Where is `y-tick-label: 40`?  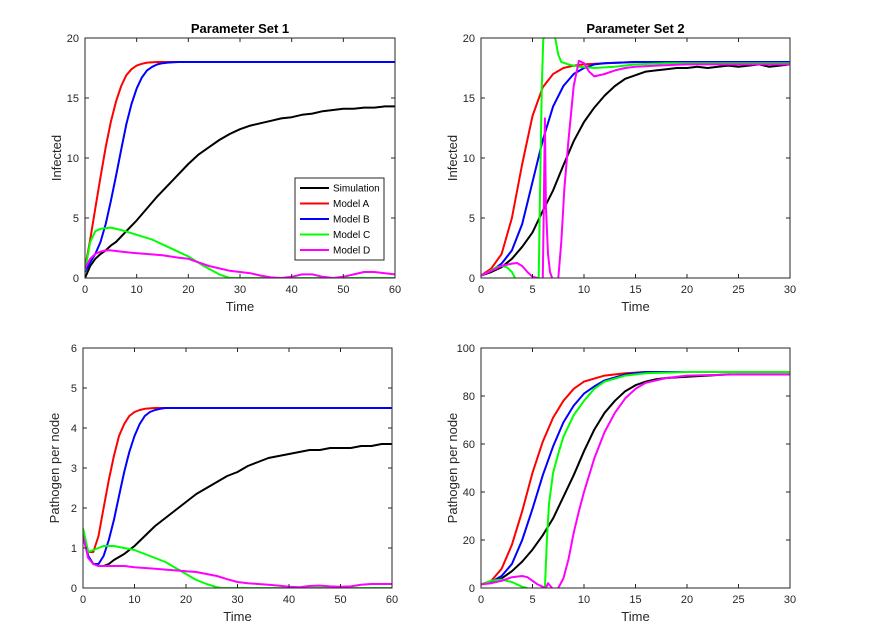
y-tick-label: 40 is located at coordinates (469, 493).